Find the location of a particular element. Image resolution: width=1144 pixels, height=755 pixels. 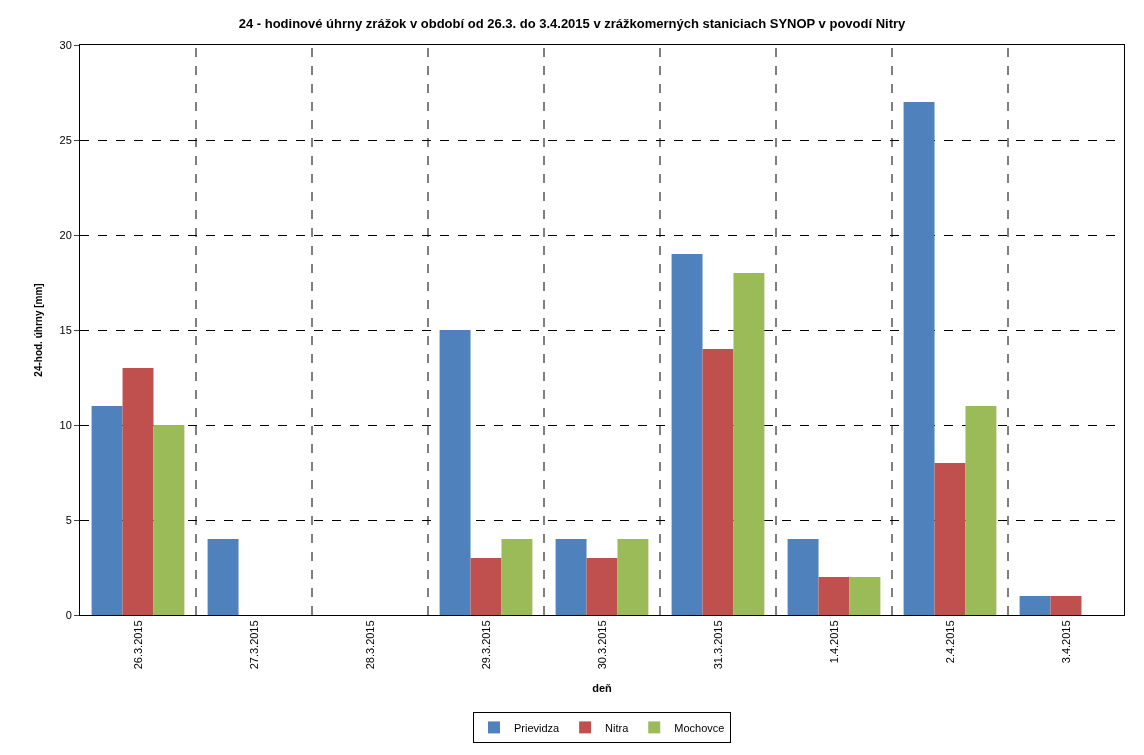

x-tick-label: 2.4.2015 is located at coordinates (949, 642).